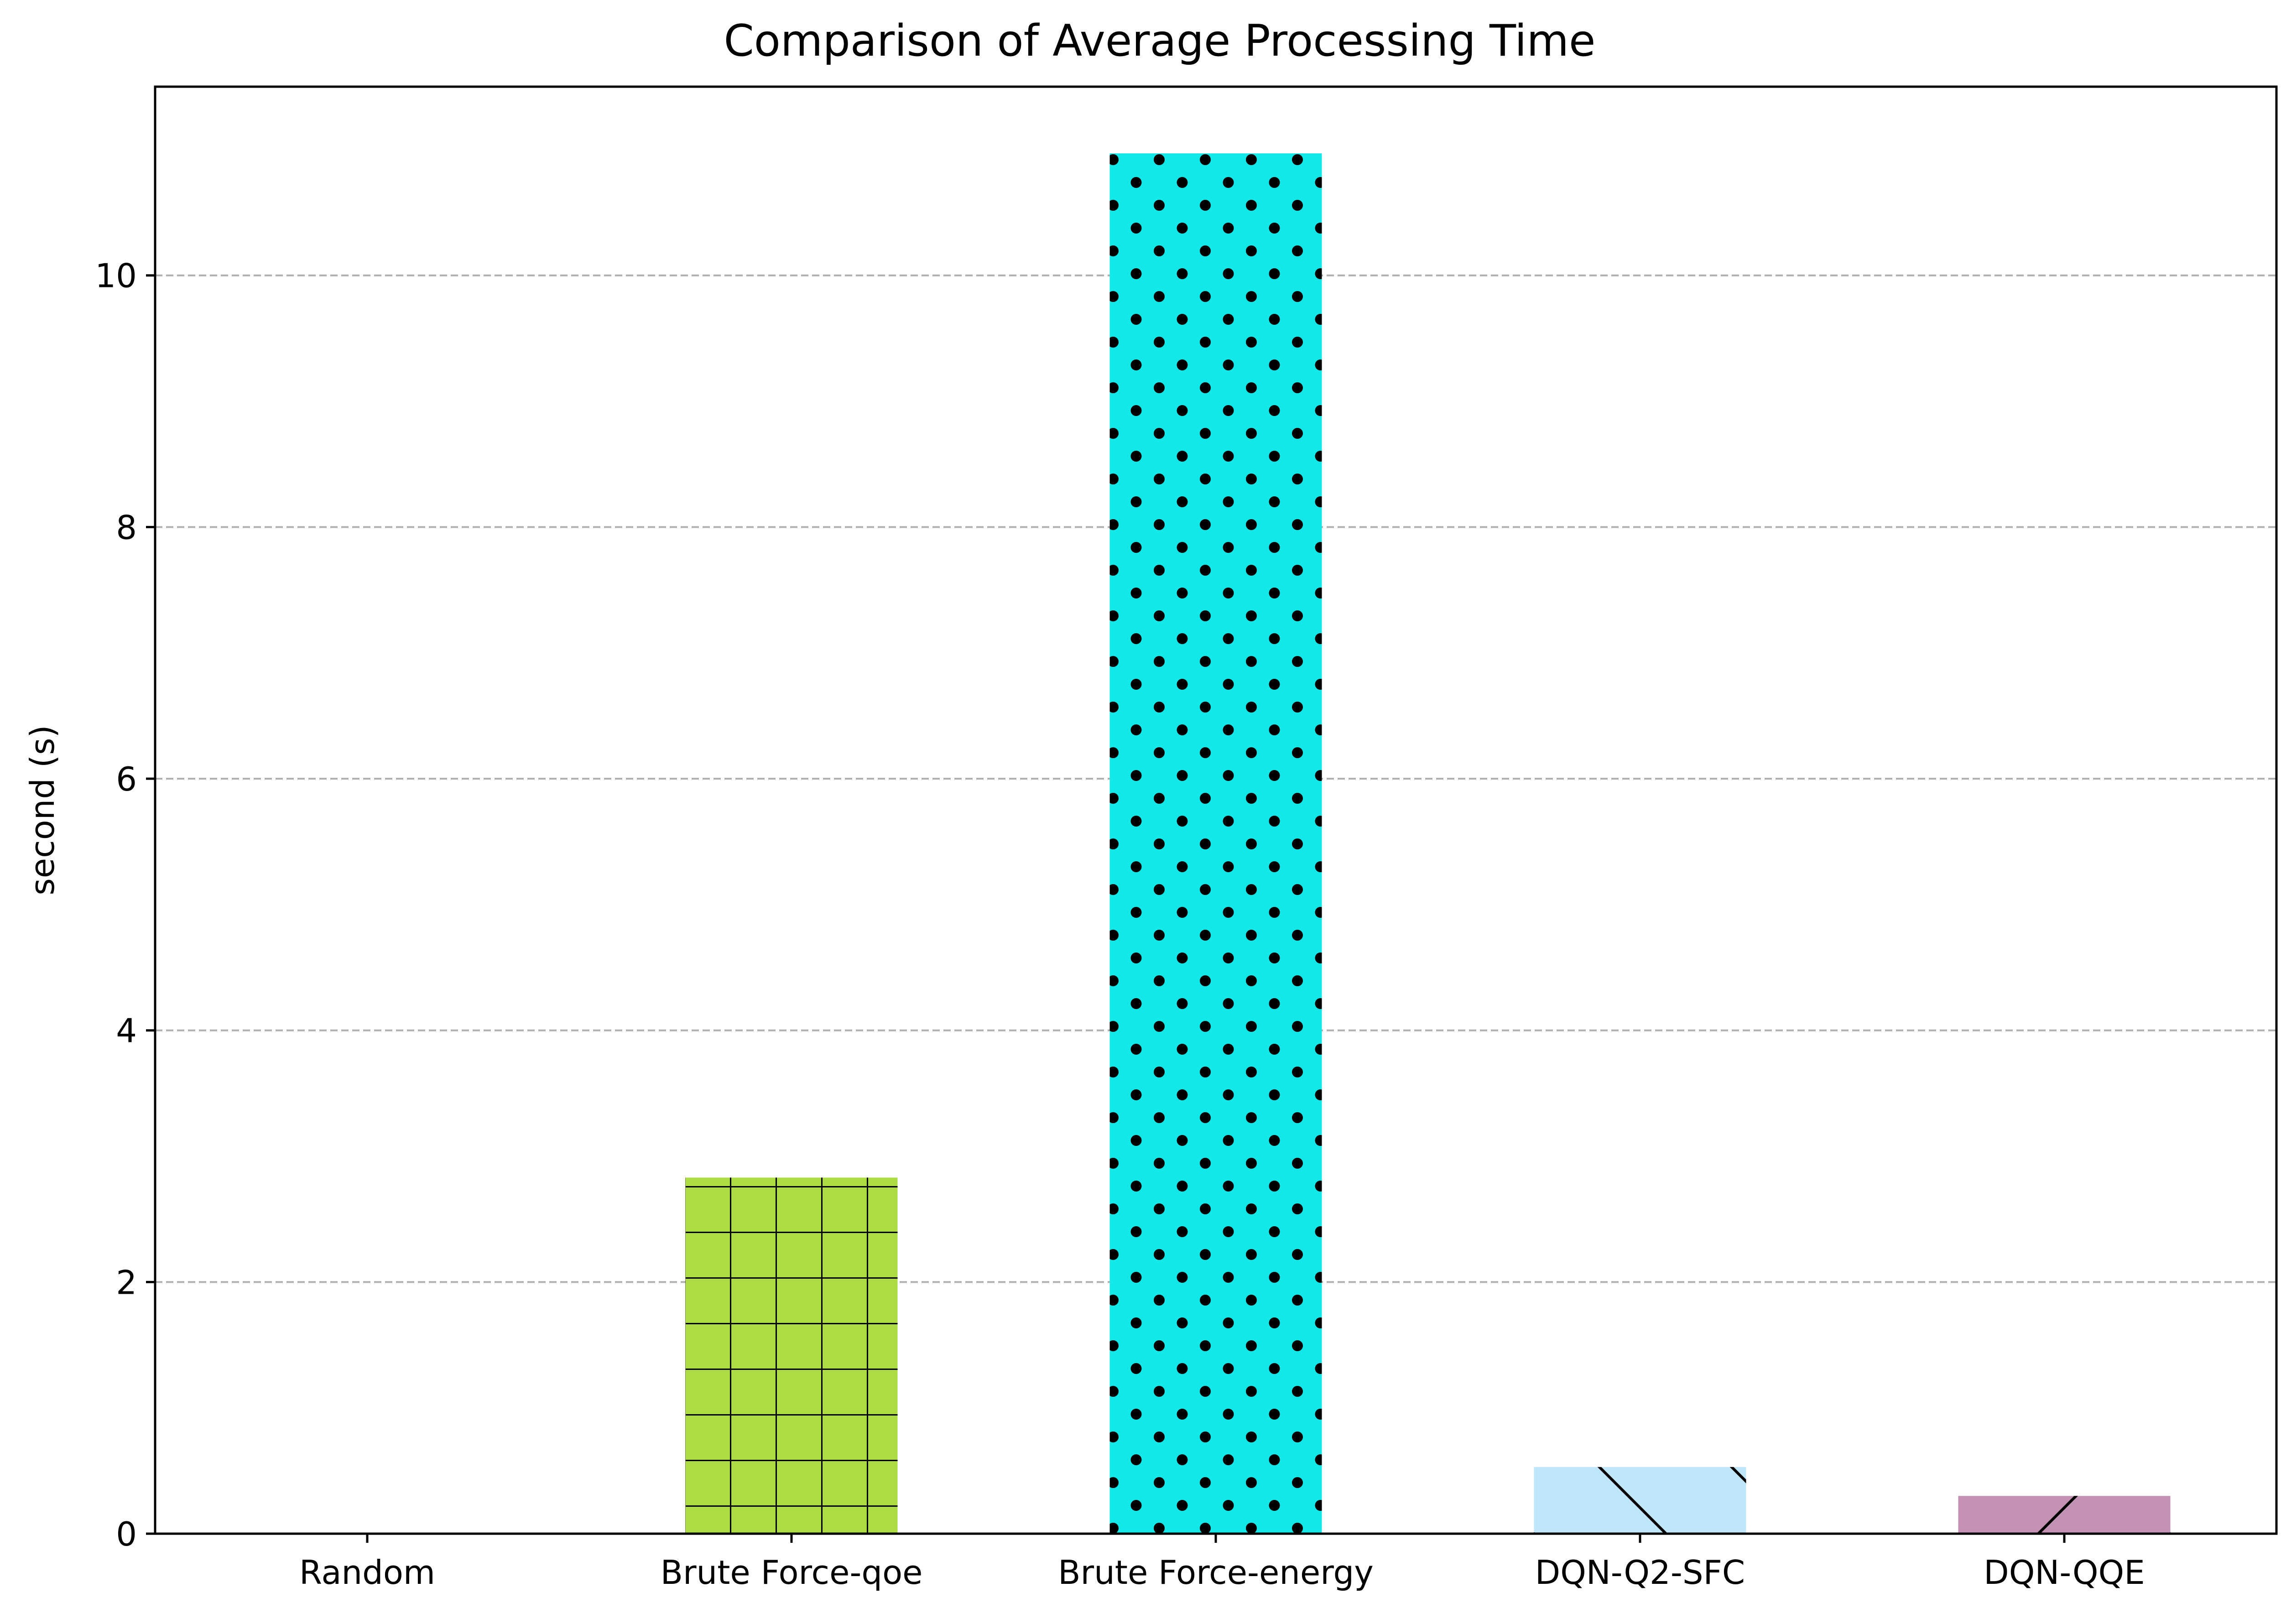 The width and height of the screenshot is (2281, 1624). Describe the element at coordinates (126, 527) in the screenshot. I see `y-tick-label: 8` at that location.